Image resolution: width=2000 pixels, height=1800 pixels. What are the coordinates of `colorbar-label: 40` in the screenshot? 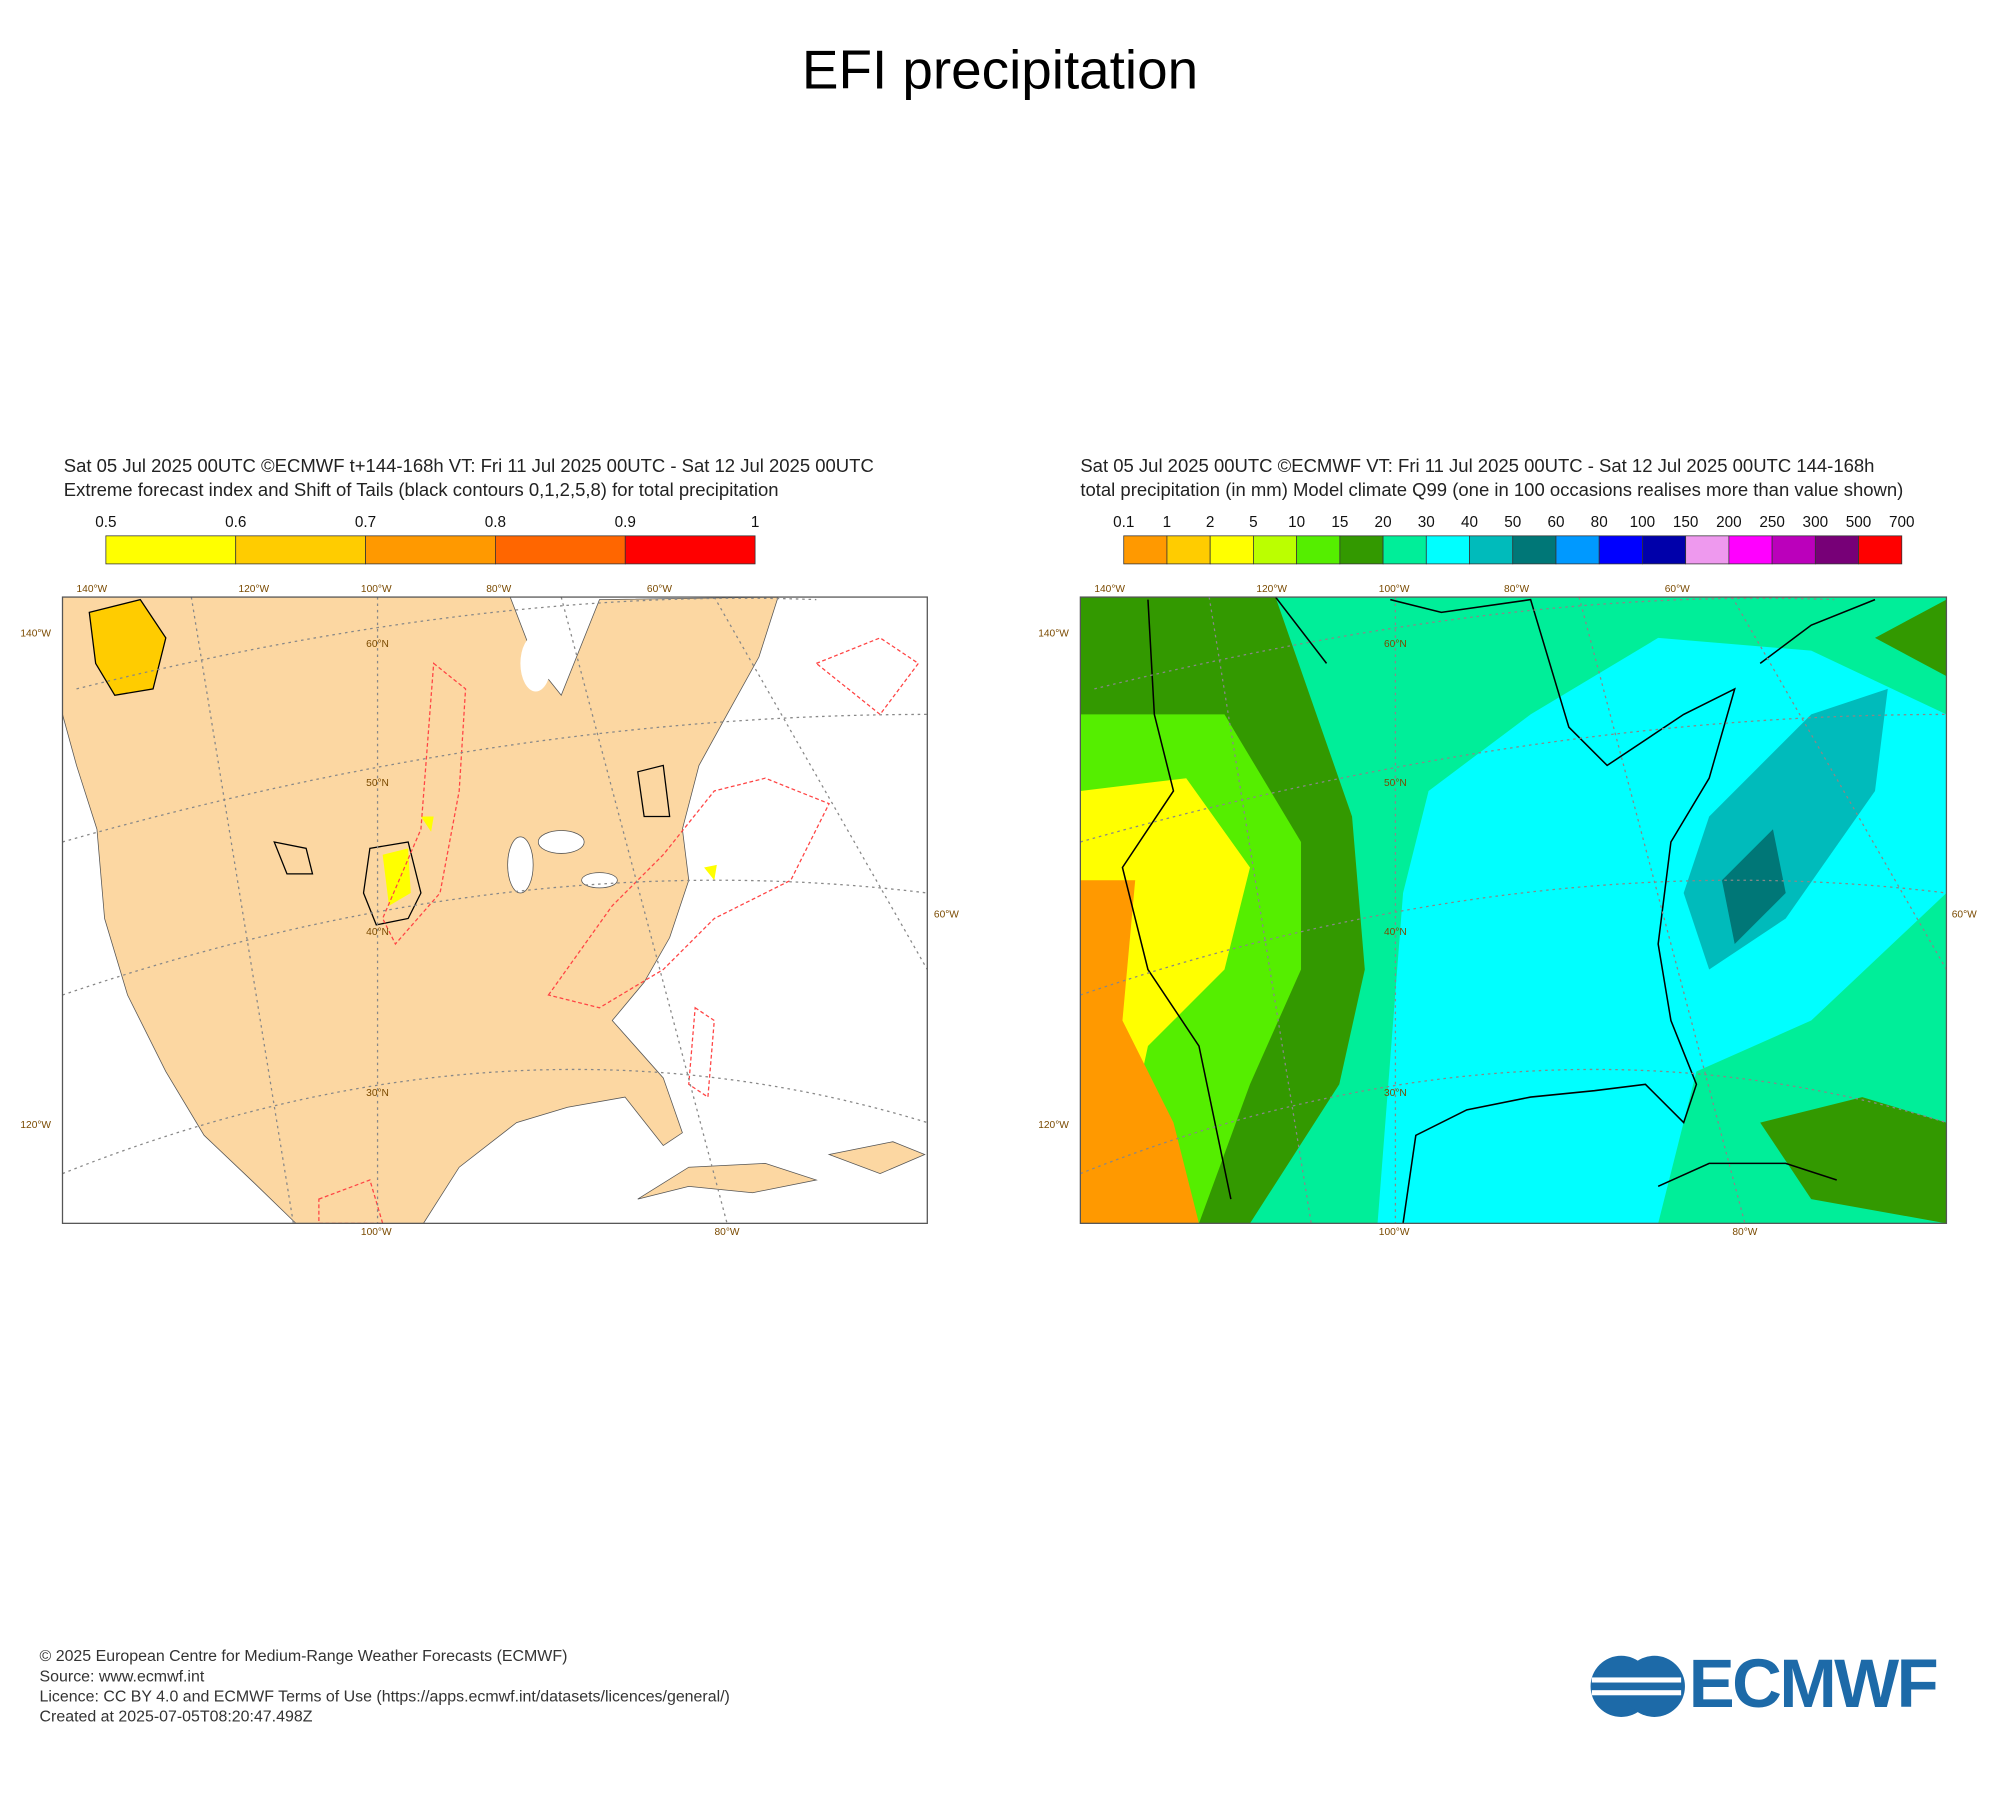 It's located at (1469, 522).